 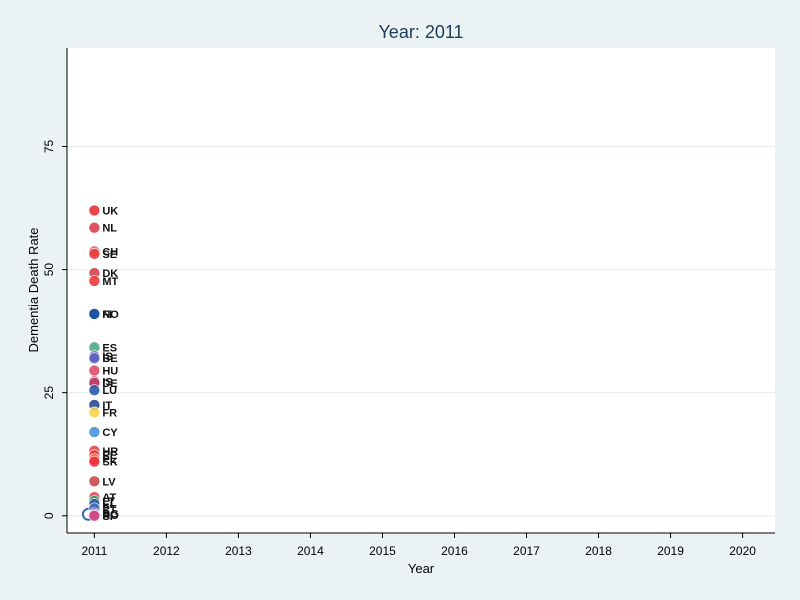 I want to click on point-label-ee: EE, so click(x=109, y=456).